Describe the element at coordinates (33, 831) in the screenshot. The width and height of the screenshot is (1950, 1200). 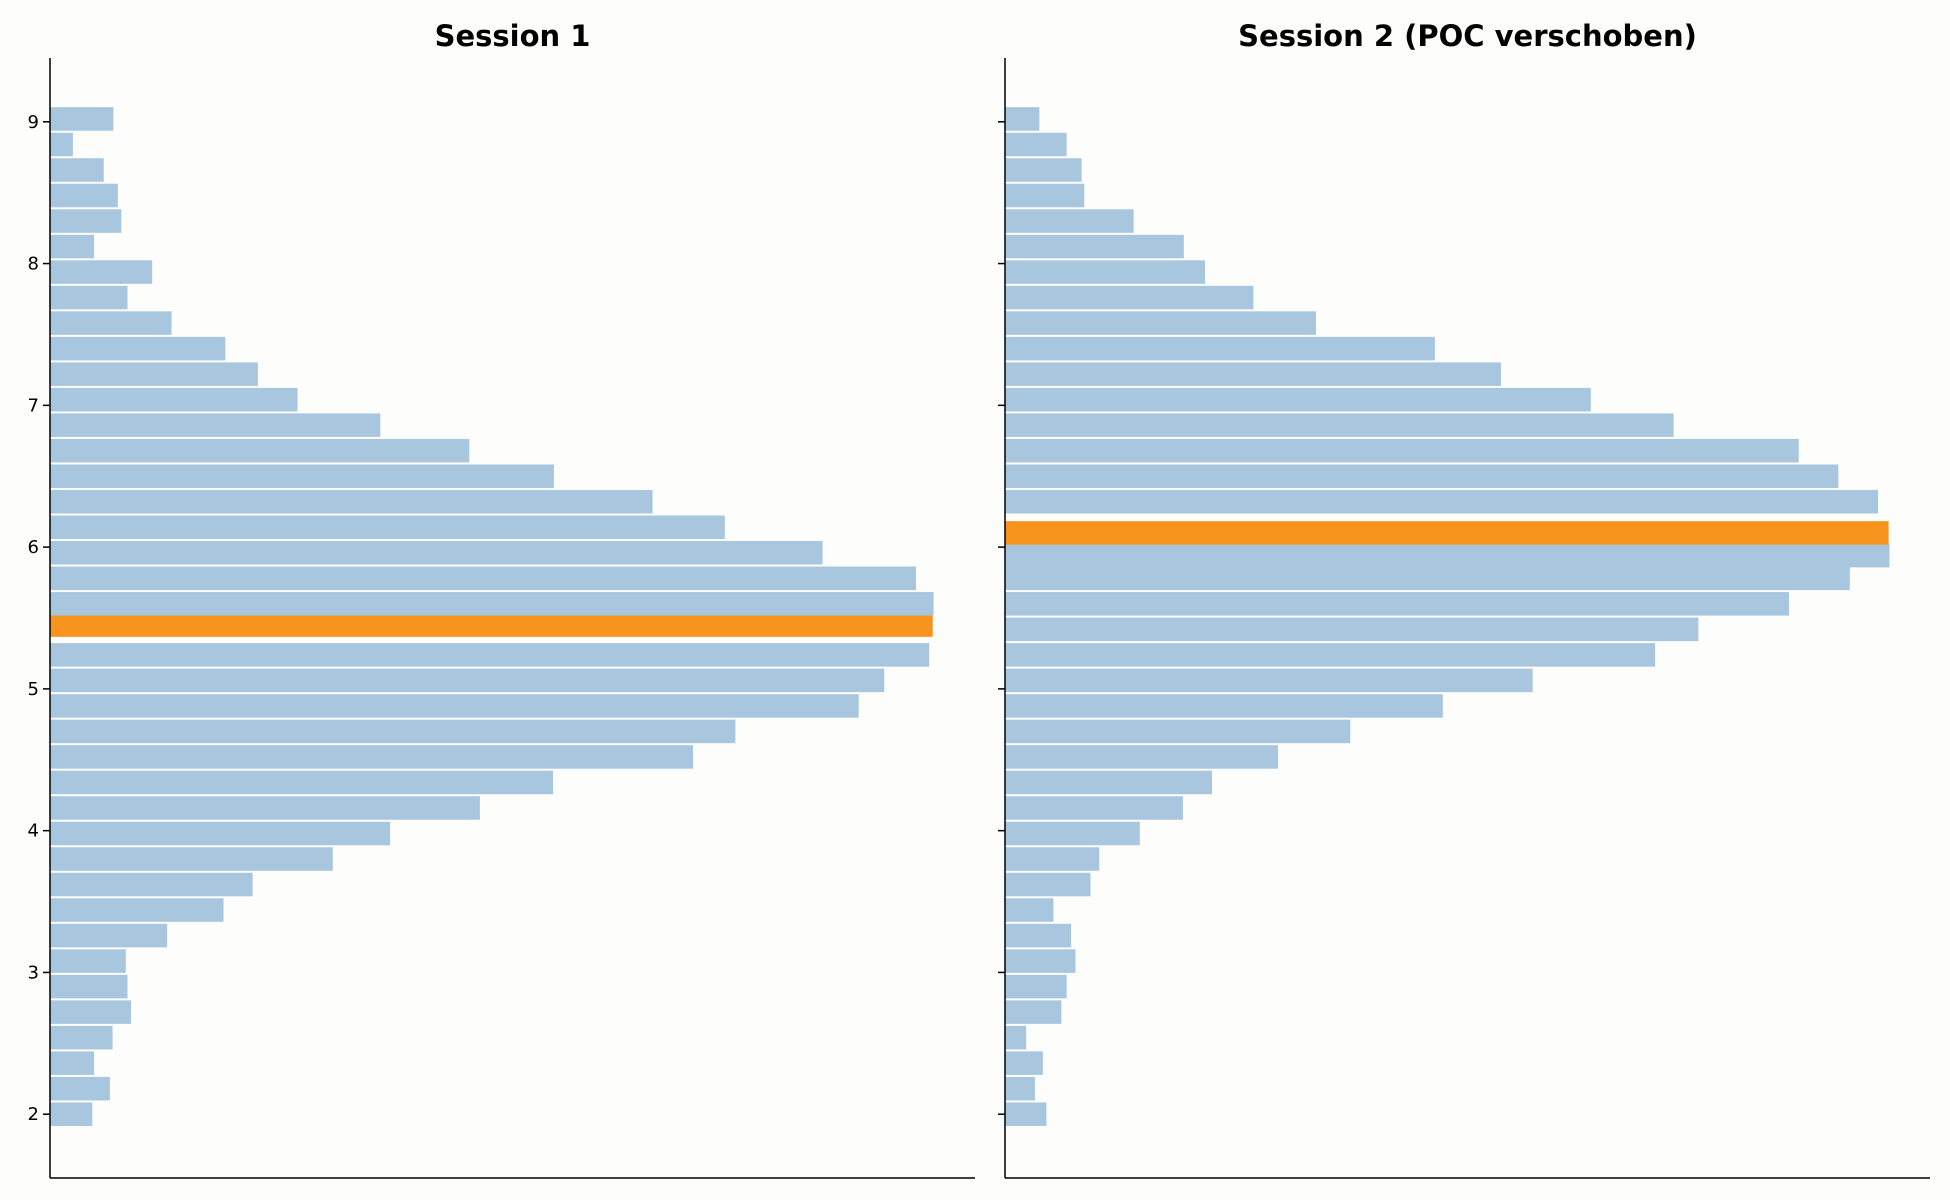
I see `y-tick-label: 4` at that location.